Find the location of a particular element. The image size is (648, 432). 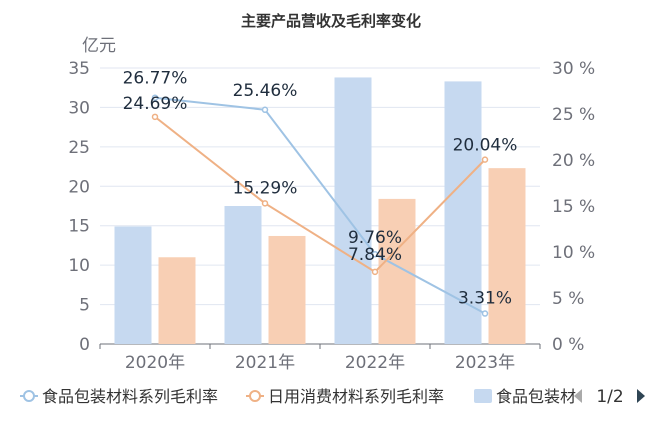

right-axis-ticks: 0 % 5 % 10 % 15 % 20 % 25 % 30 % is located at coordinates (573, 207).